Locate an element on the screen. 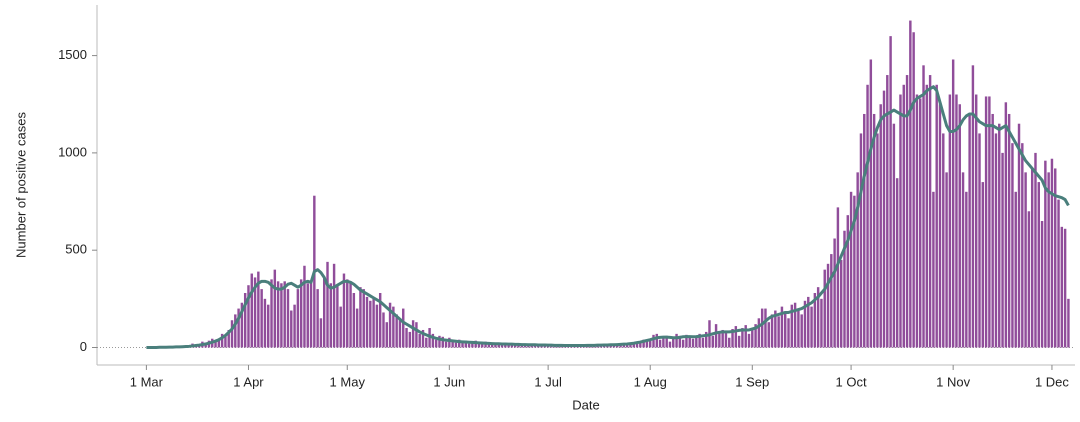 The image size is (1080, 422). x-tick-label: 1 Aug is located at coordinates (650, 381).